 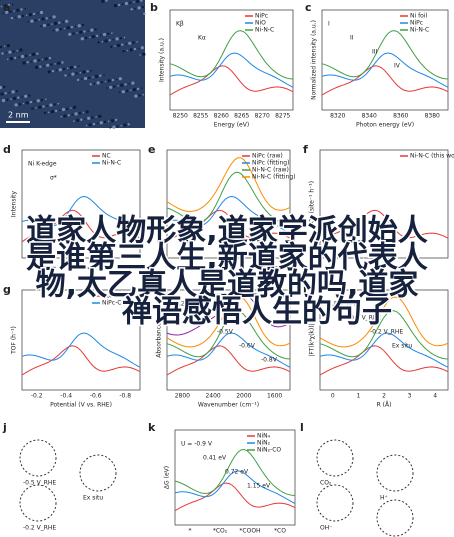 What do you see at coordinates (384, 396) in the screenshot?
I see `x-tick-label: 2` at bounding box center [384, 396].